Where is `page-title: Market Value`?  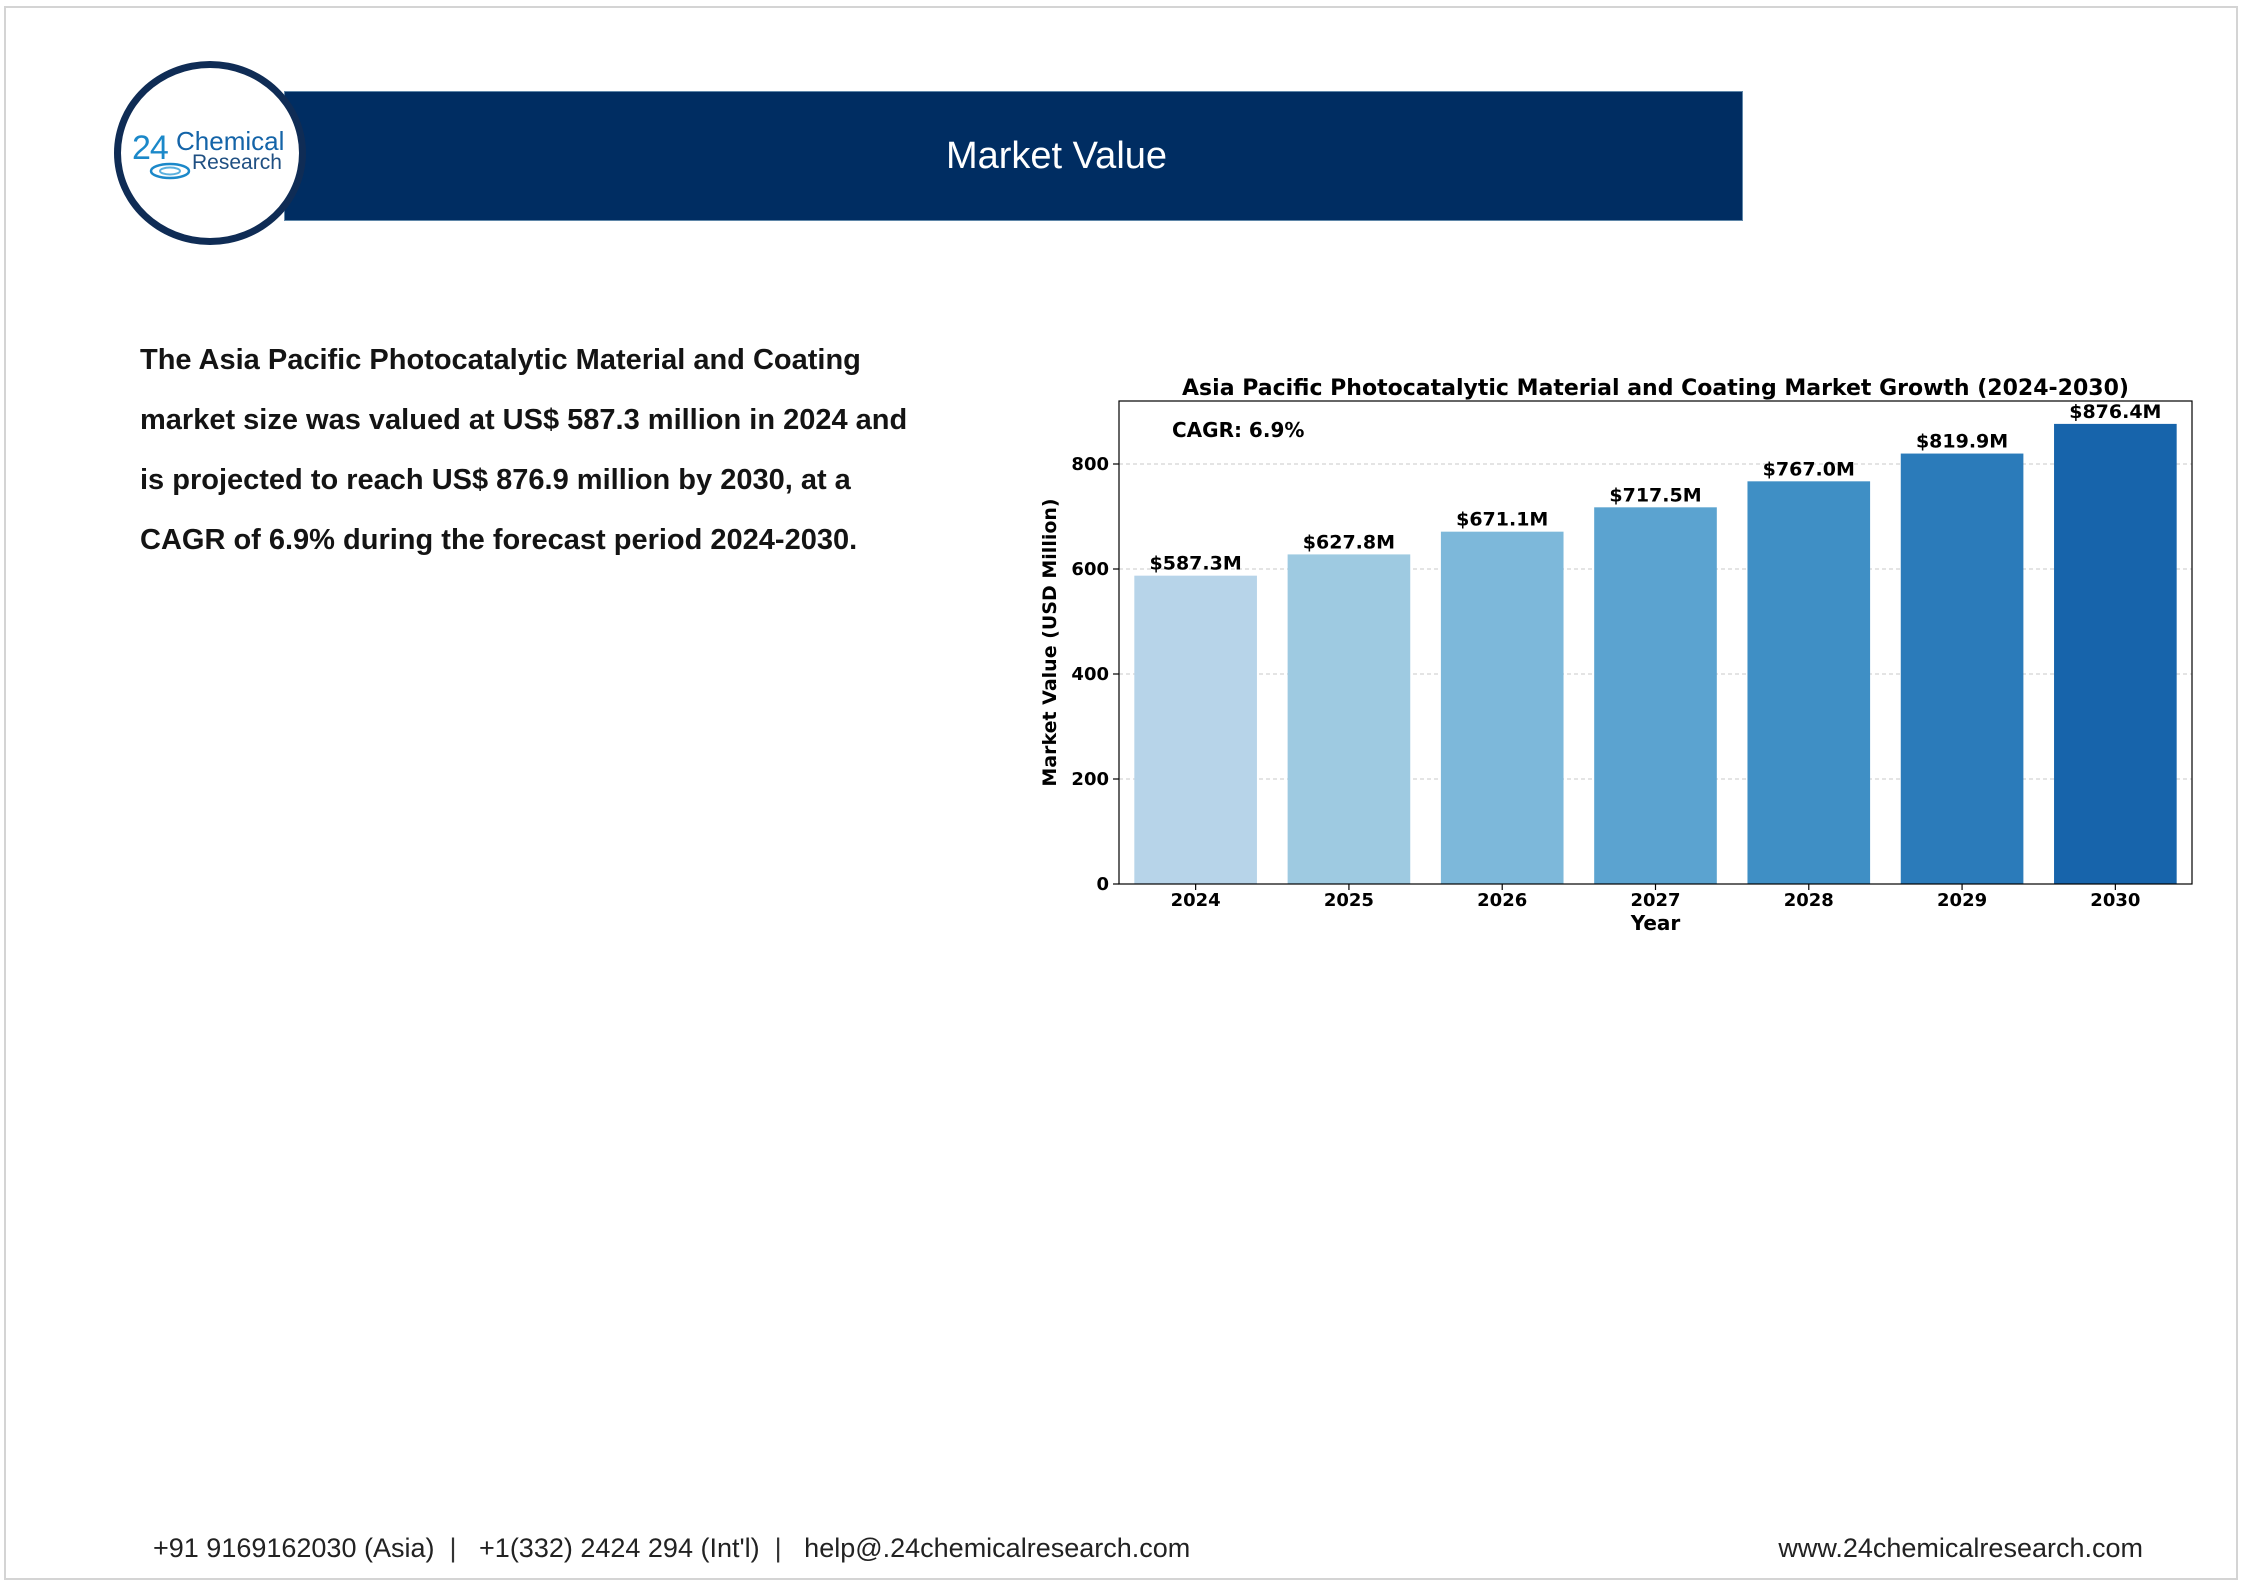
page-title: Market Value is located at coordinates (1056, 156).